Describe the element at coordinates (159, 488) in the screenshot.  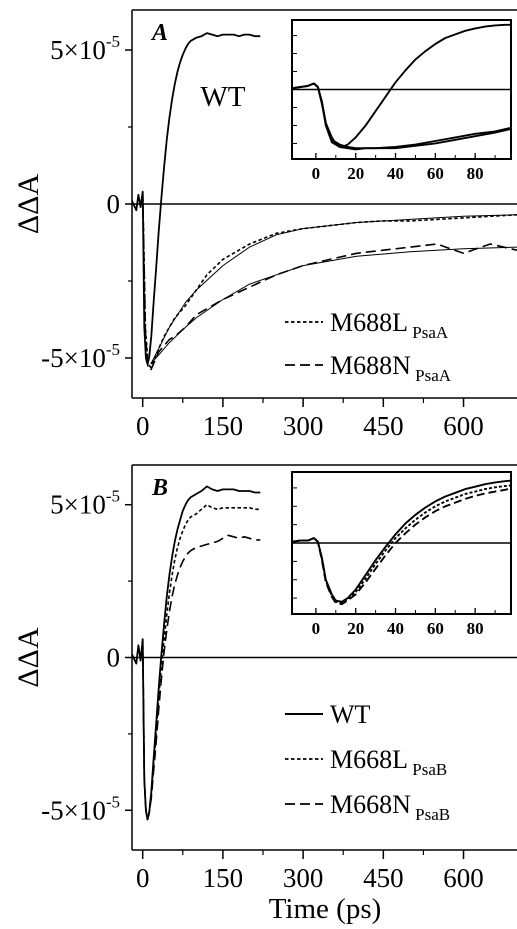
I see `panel-label: B` at that location.